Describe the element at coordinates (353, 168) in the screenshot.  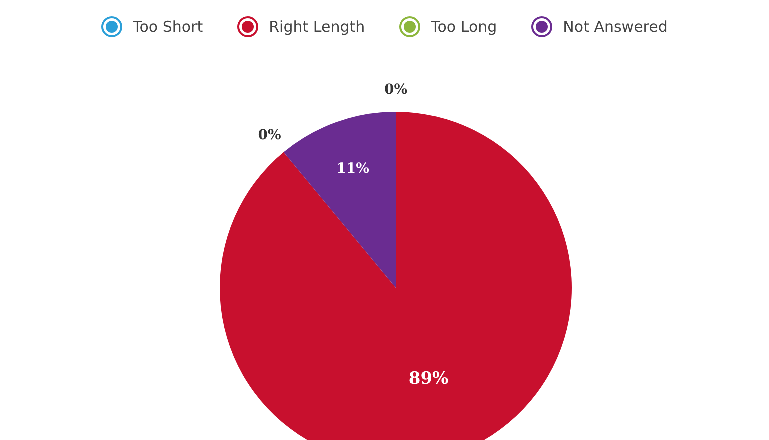
I see `data-label: 11%` at that location.